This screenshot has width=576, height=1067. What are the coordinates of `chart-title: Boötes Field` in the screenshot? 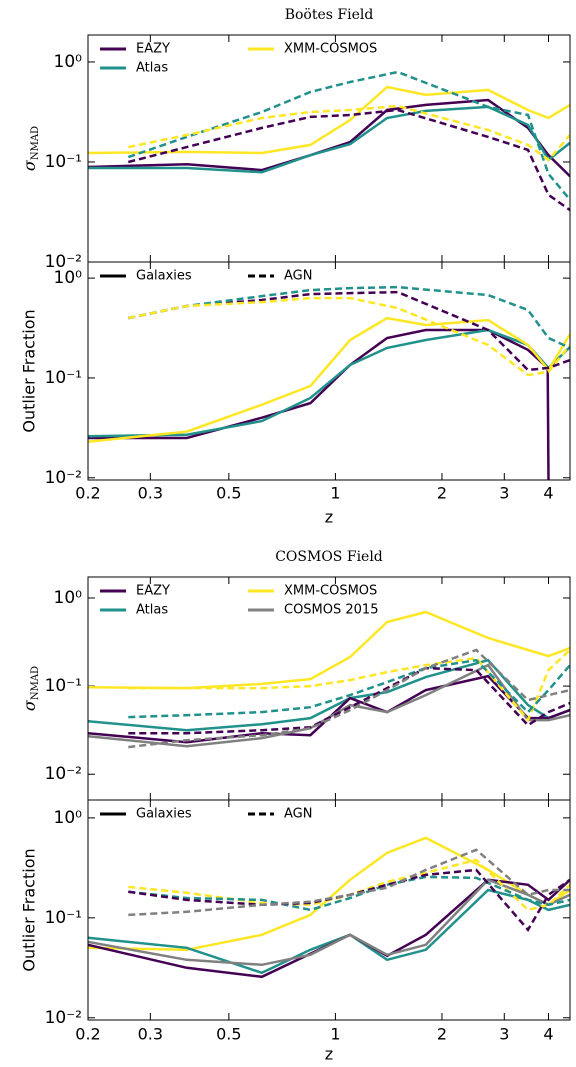 It's located at (329, 15).